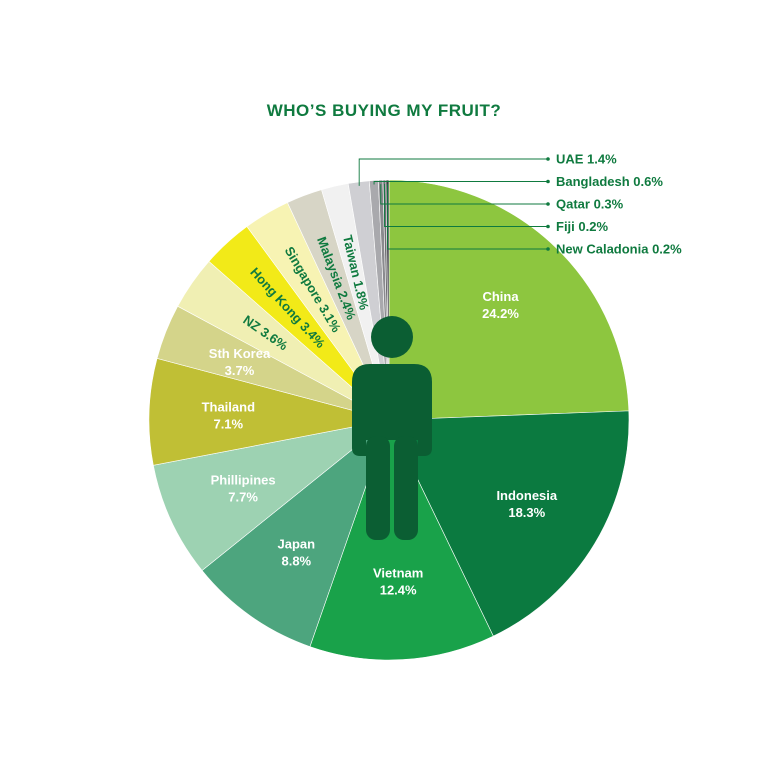 The height and width of the screenshot is (768, 768). What do you see at coordinates (243, 489) in the screenshot?
I see `slice-label-phillipines: Phillipines 7.7%` at bounding box center [243, 489].